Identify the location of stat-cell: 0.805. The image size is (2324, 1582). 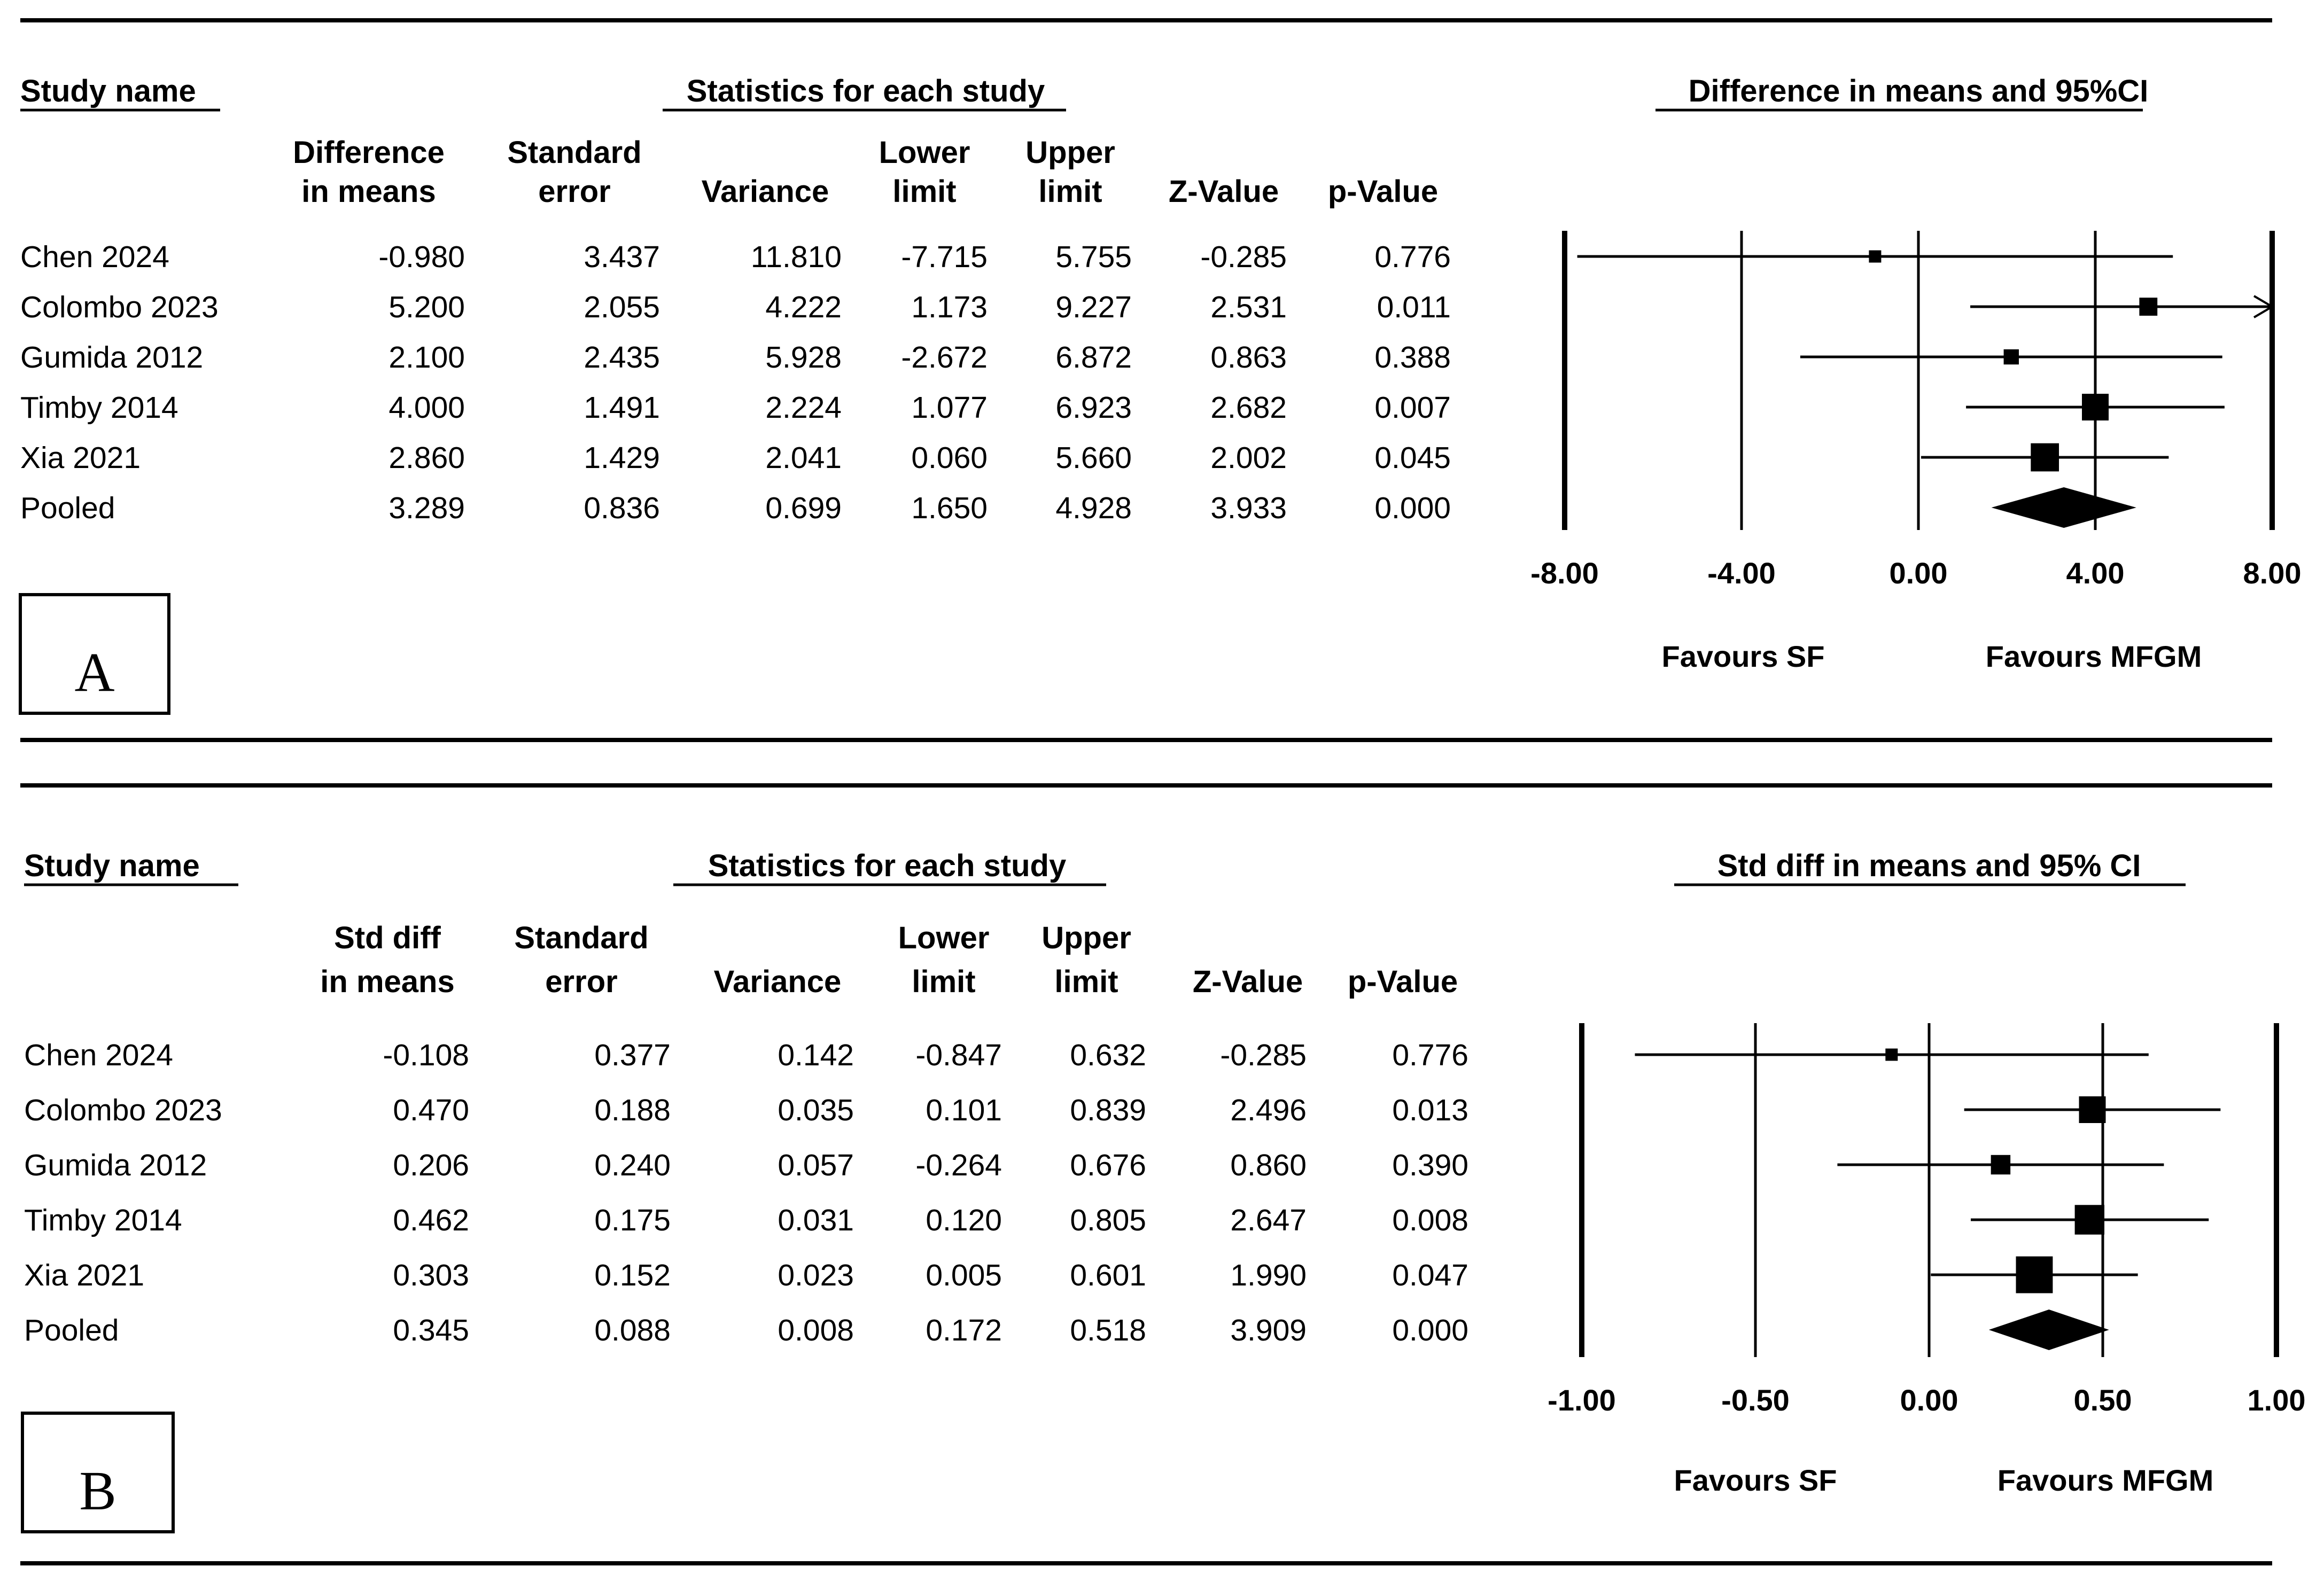
(1108, 1220).